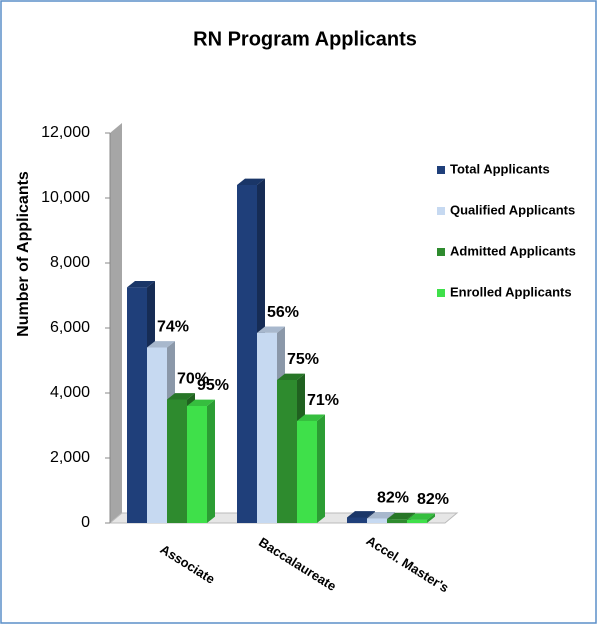 The width and height of the screenshot is (597, 624). What do you see at coordinates (65, 132) in the screenshot?
I see `y-tick-label: 12,000` at bounding box center [65, 132].